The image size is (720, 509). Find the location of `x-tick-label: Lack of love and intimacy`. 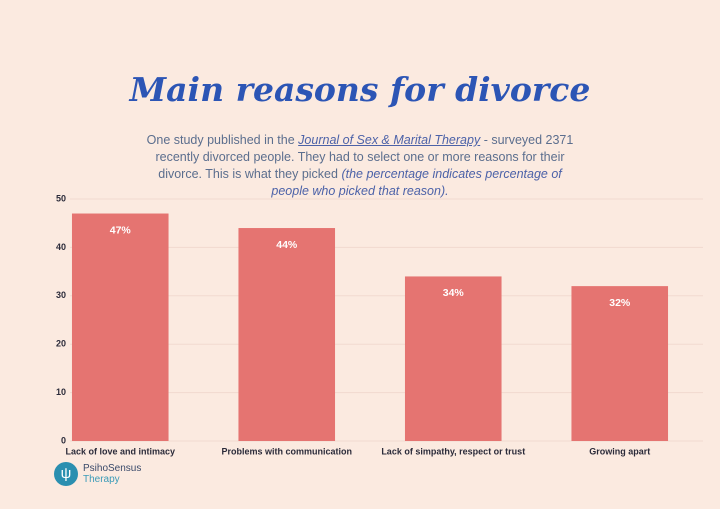

x-tick-label: Lack of love and intimacy is located at coordinates (120, 451).